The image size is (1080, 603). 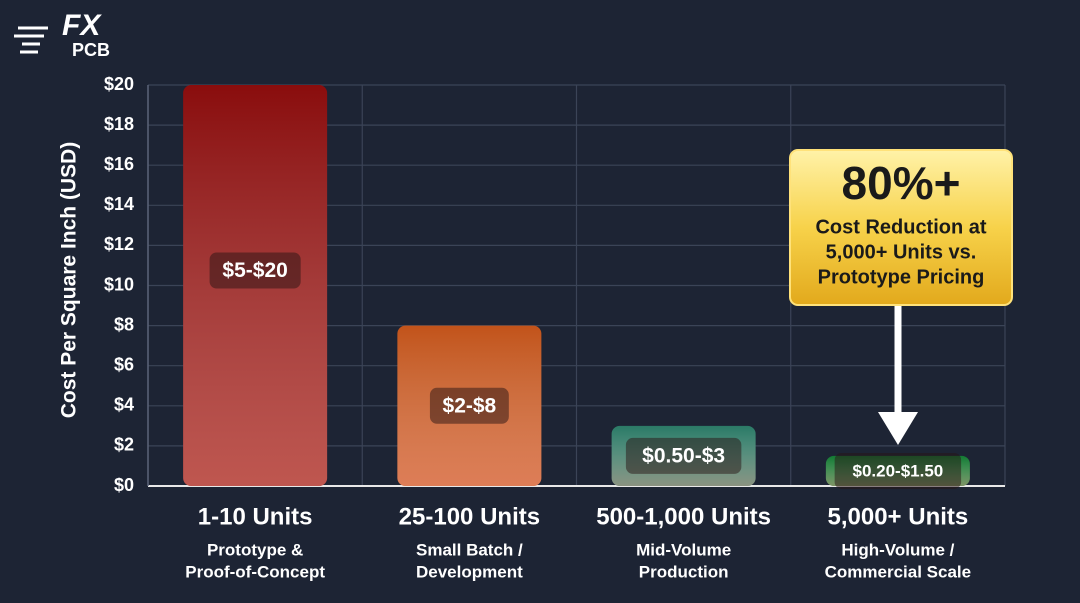 What do you see at coordinates (255, 571) in the screenshot?
I see `x-tick-sublabel: Proof-of-Concept` at bounding box center [255, 571].